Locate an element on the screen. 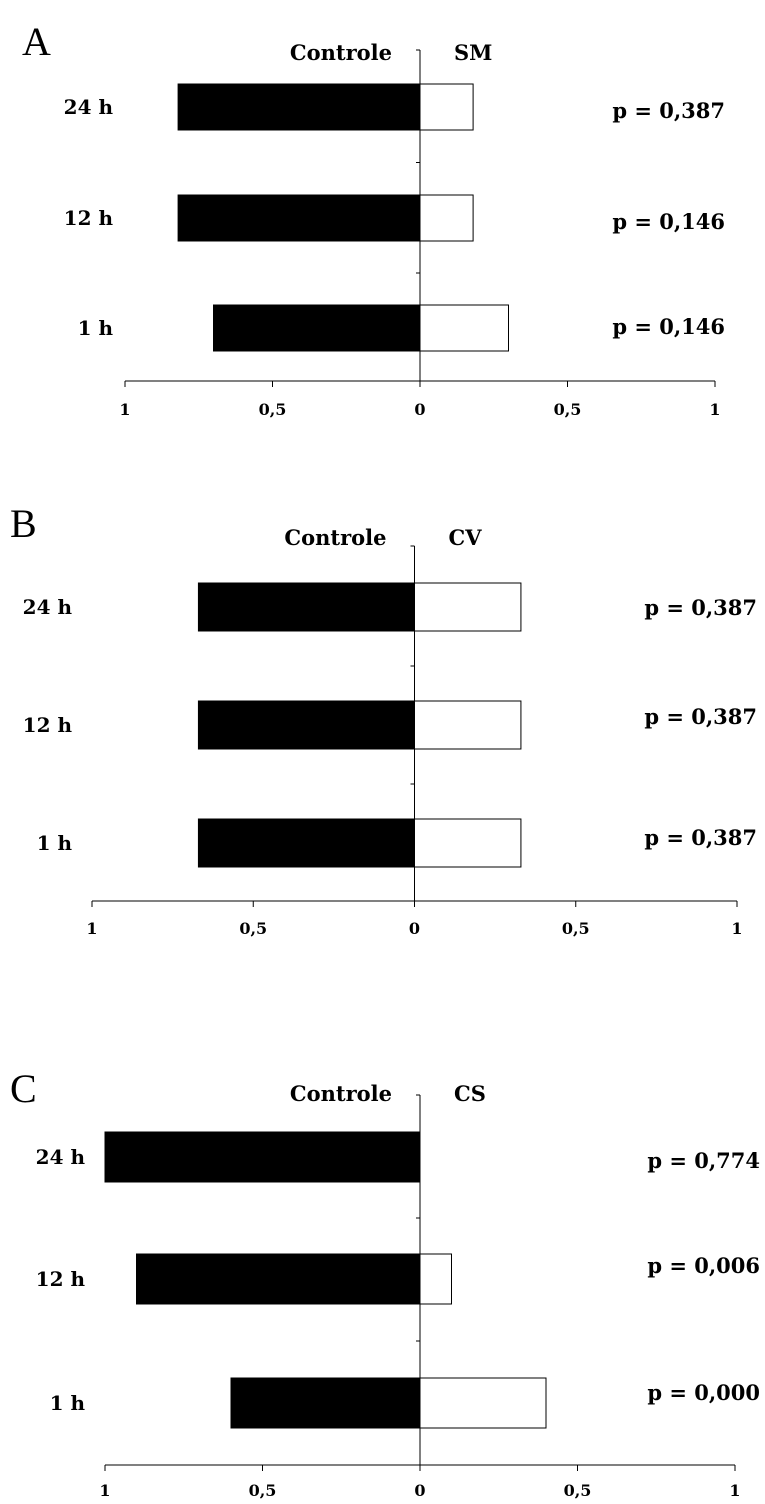 Image resolution: width=765 pixels, height=1504 pixels. right-group-header: CS is located at coordinates (470, 1093).